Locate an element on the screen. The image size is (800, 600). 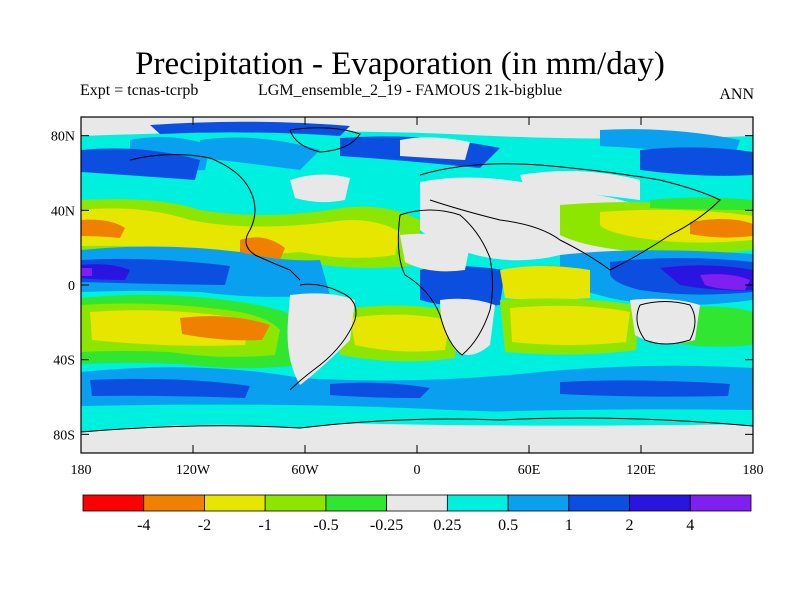
colorbar-label: 4 is located at coordinates (690, 525).